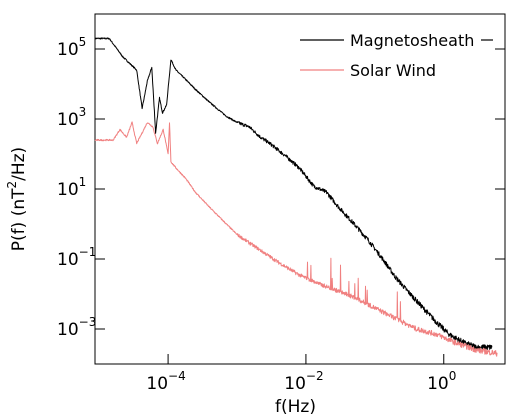  What do you see at coordinates (393, 70) in the screenshot?
I see `legend-label: Solar Wind` at bounding box center [393, 70].